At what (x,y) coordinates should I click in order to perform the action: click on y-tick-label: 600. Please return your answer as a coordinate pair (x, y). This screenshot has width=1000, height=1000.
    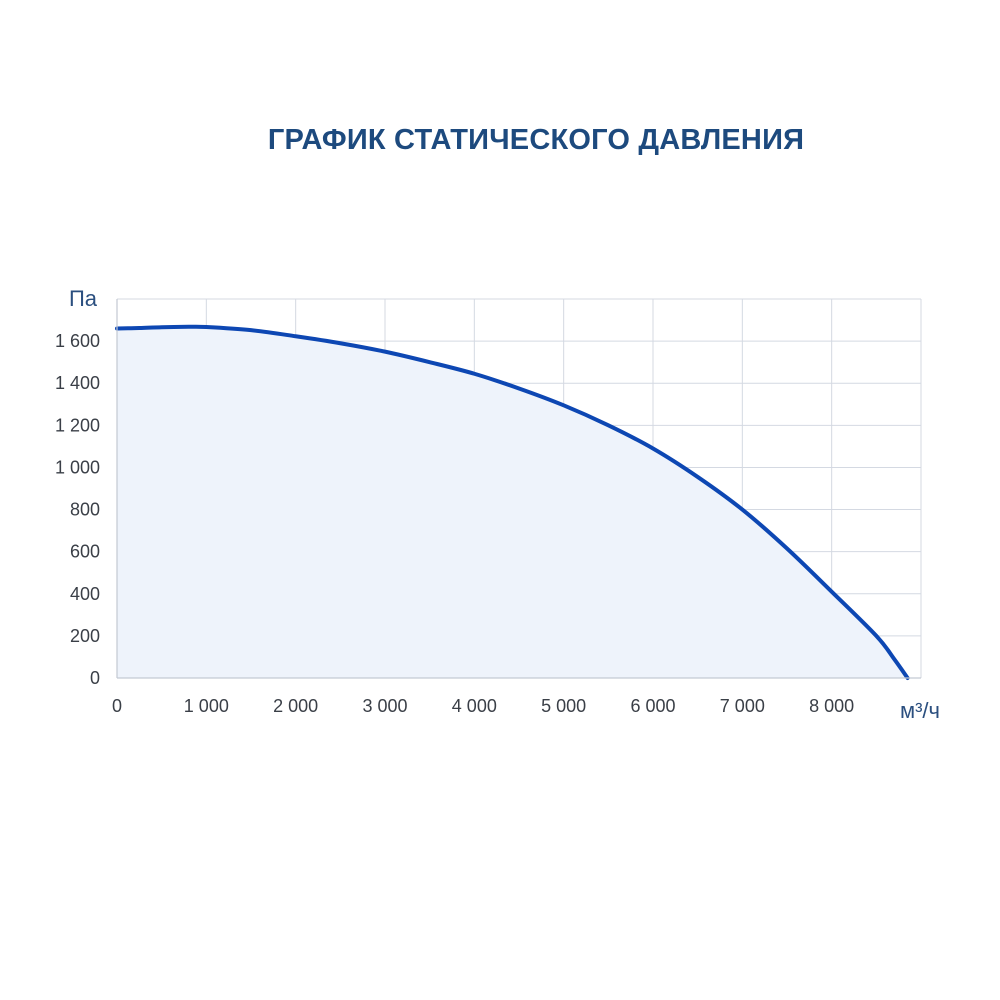
    Looking at the image, I should click on (85, 552).